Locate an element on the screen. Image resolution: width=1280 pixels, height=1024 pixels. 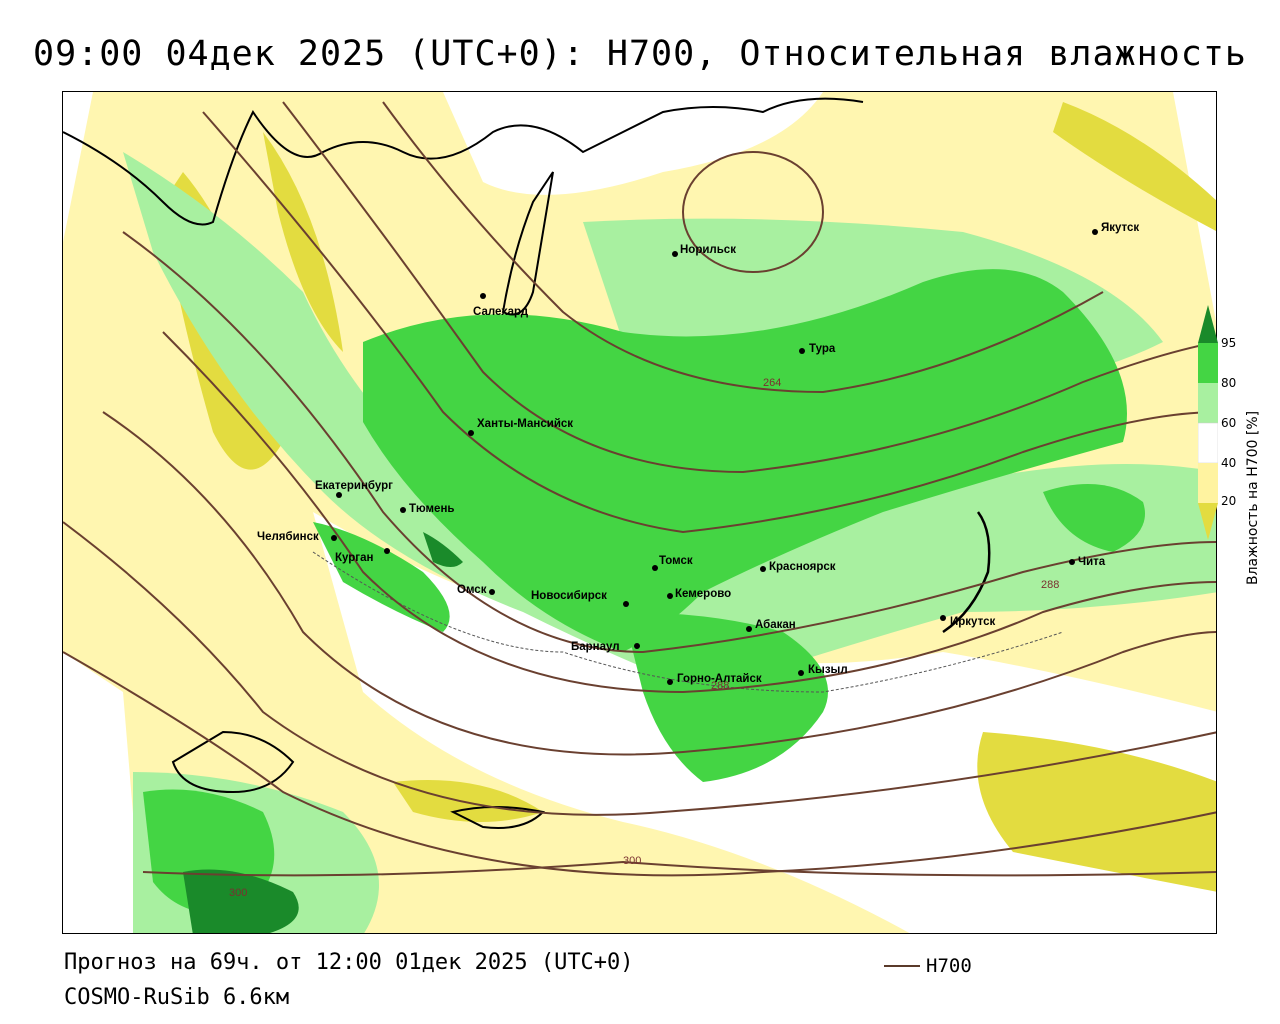
city-label: Норильск is located at coordinates (708, 250).